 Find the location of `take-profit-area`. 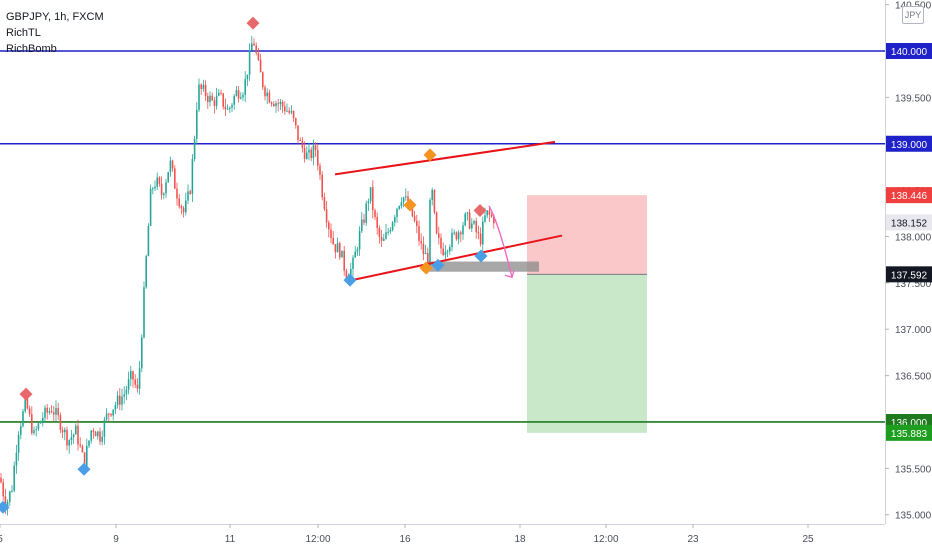

take-profit-area is located at coordinates (587, 353).